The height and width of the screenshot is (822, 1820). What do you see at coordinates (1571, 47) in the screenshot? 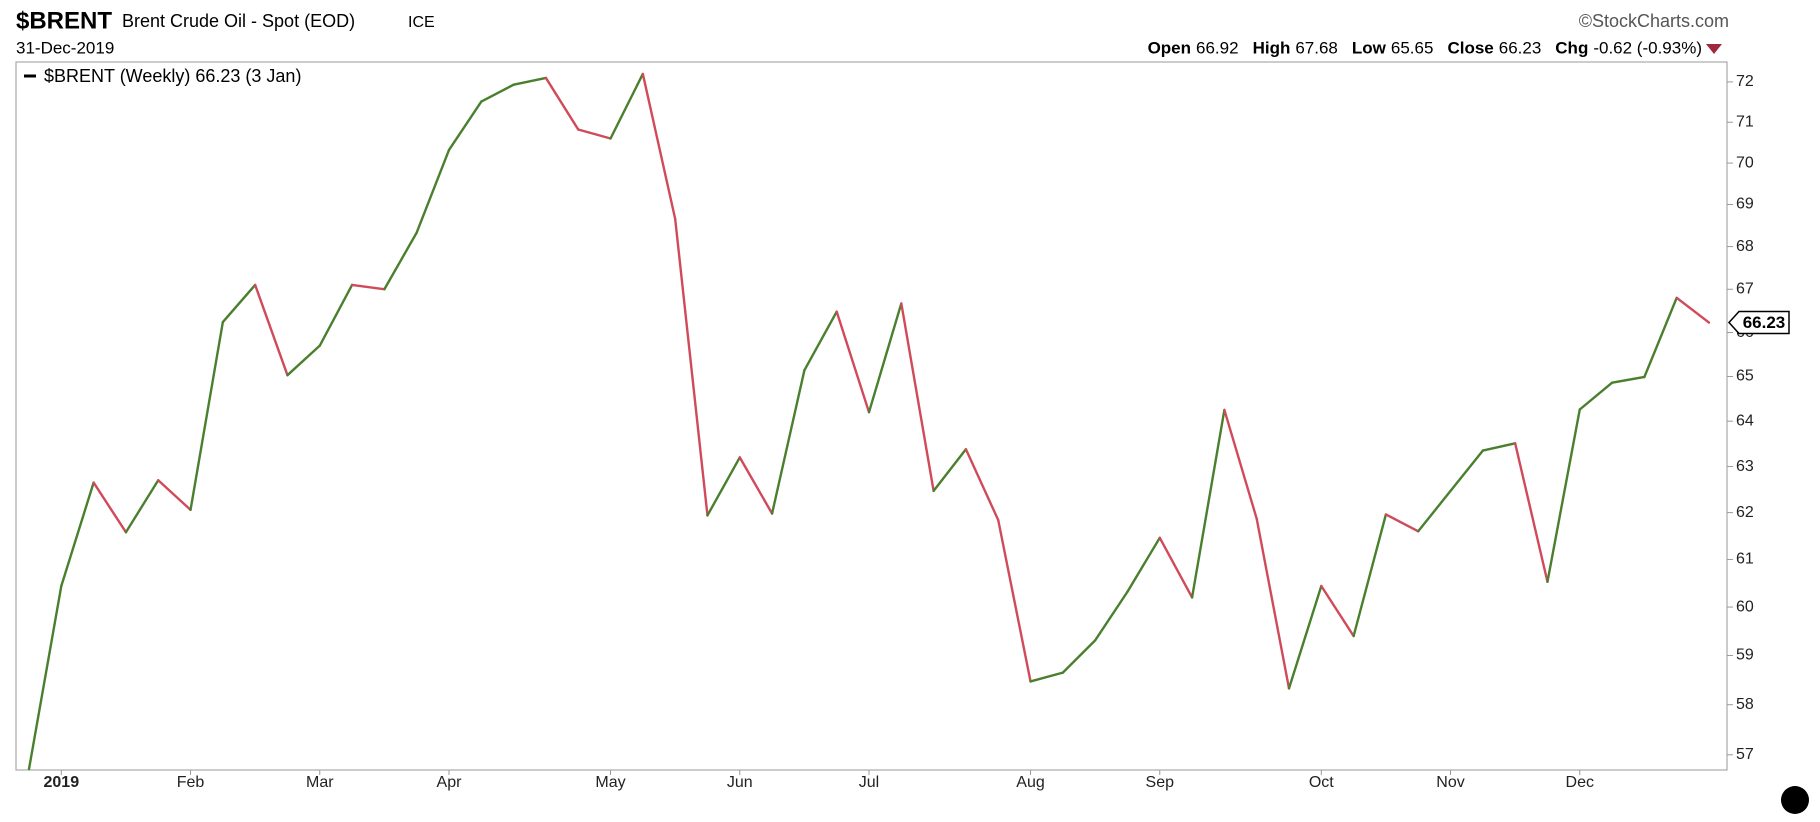
I see `quote-label: Chg` at bounding box center [1571, 47].